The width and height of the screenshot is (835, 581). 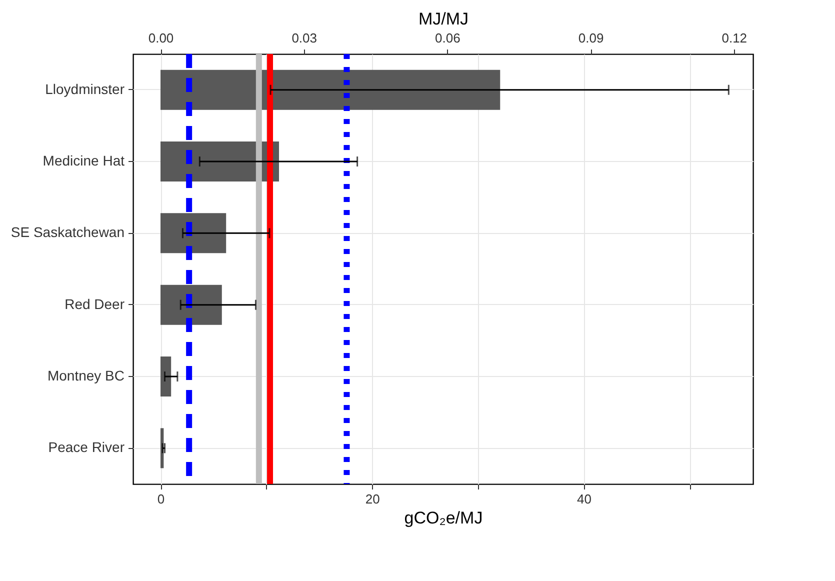 What do you see at coordinates (85, 376) in the screenshot?
I see `y-tick-label: Montney BC` at bounding box center [85, 376].